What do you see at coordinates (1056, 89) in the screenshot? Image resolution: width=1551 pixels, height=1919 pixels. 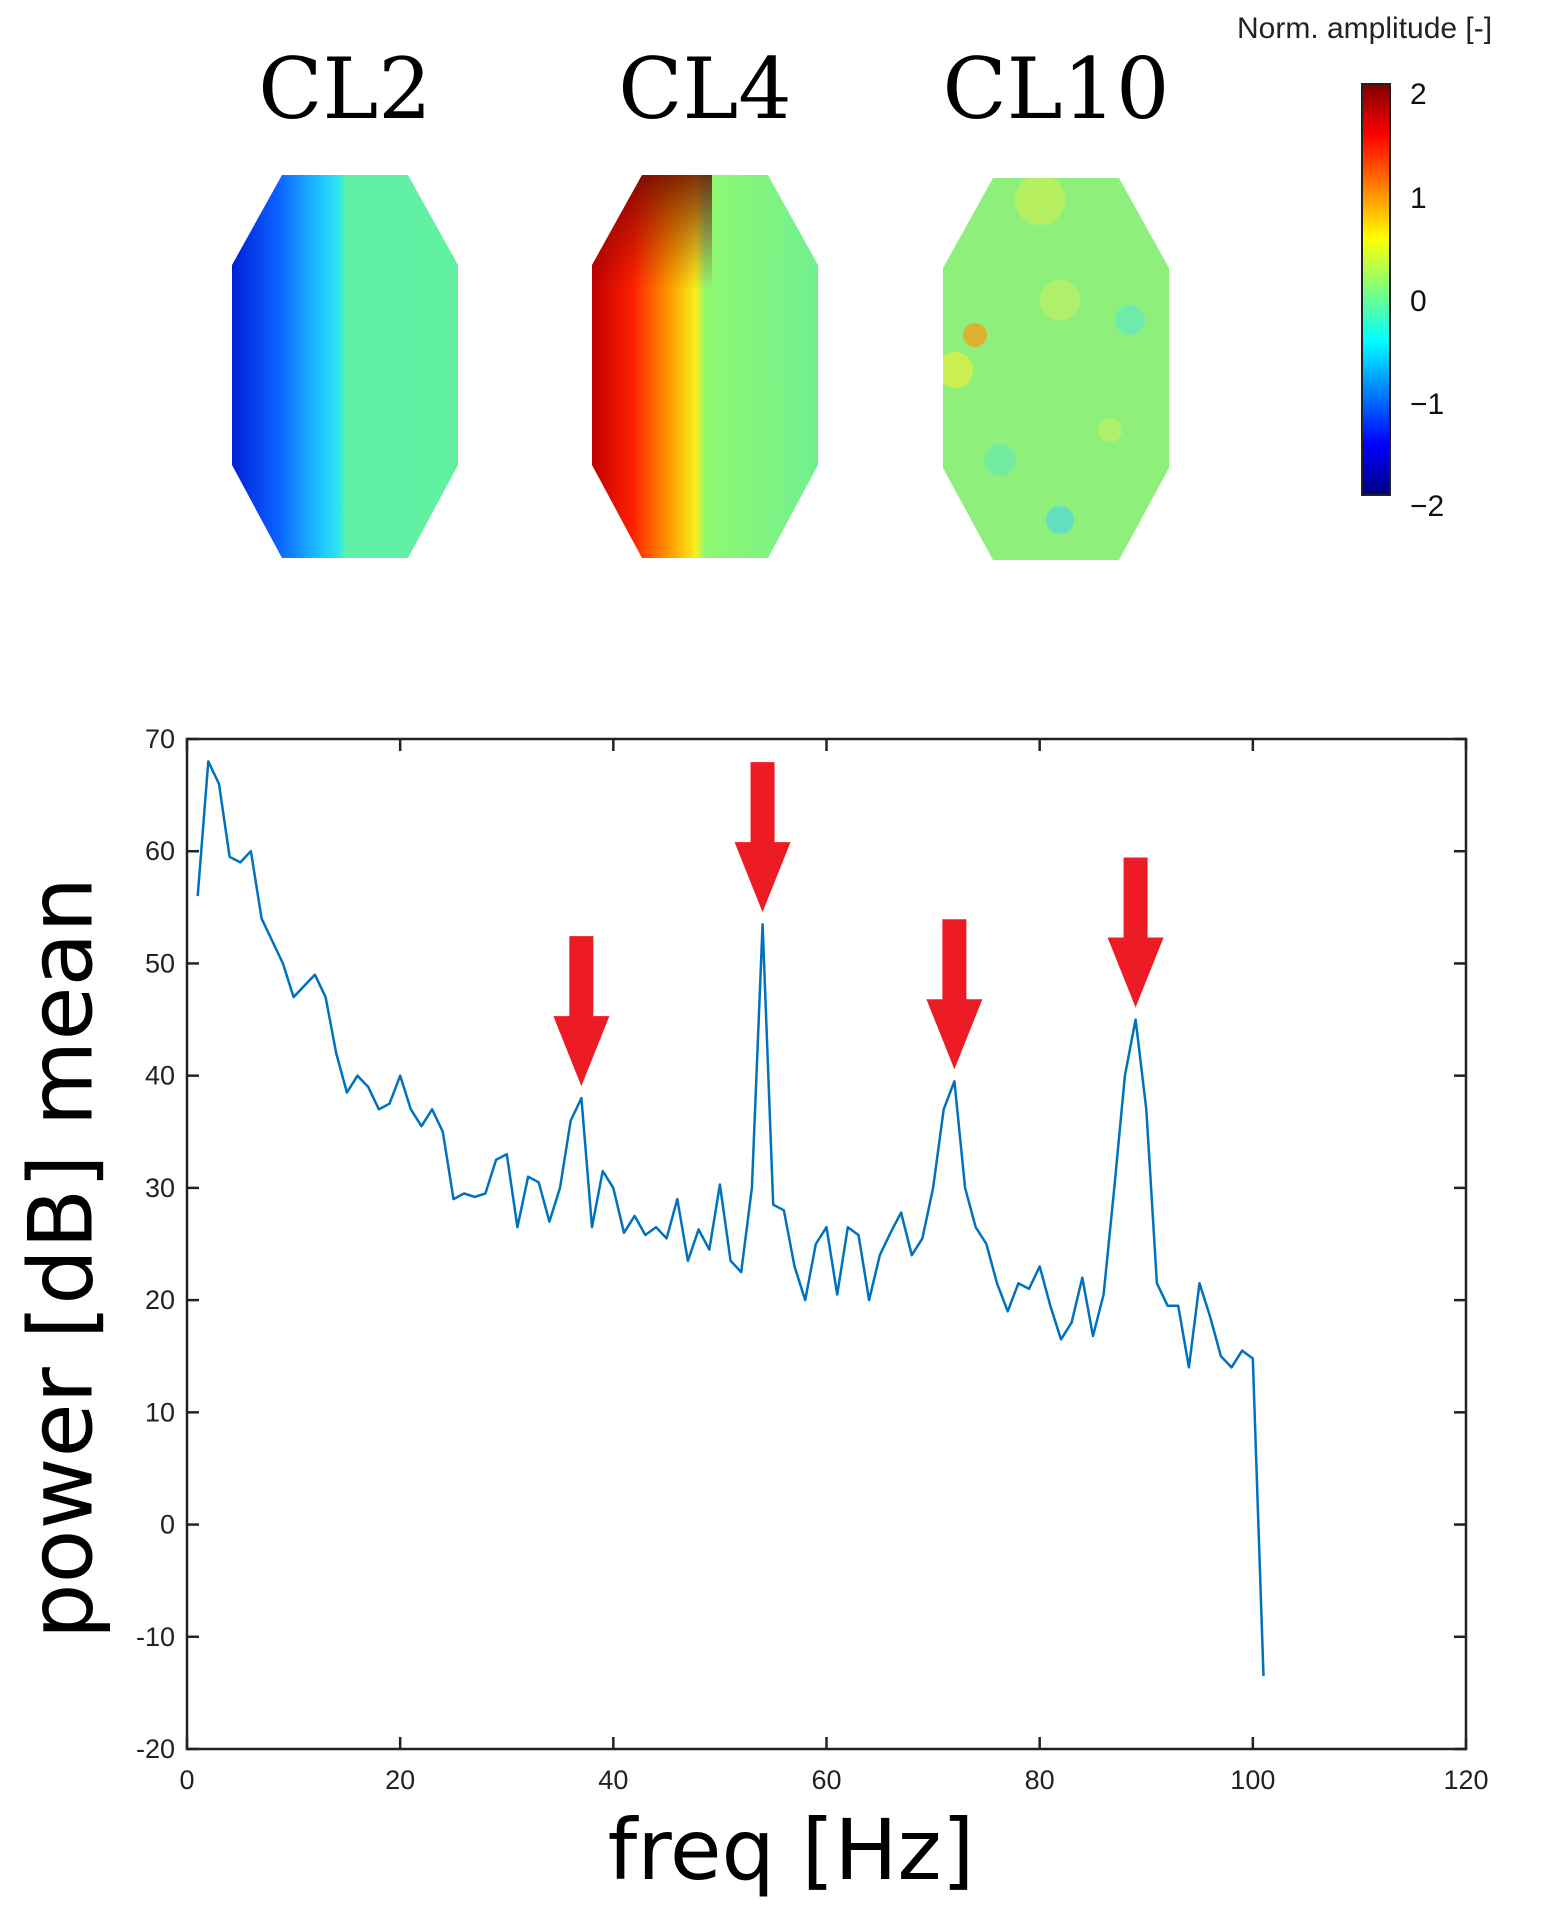 I see `heatmap-title-cl10: CL10` at bounding box center [1056, 89].